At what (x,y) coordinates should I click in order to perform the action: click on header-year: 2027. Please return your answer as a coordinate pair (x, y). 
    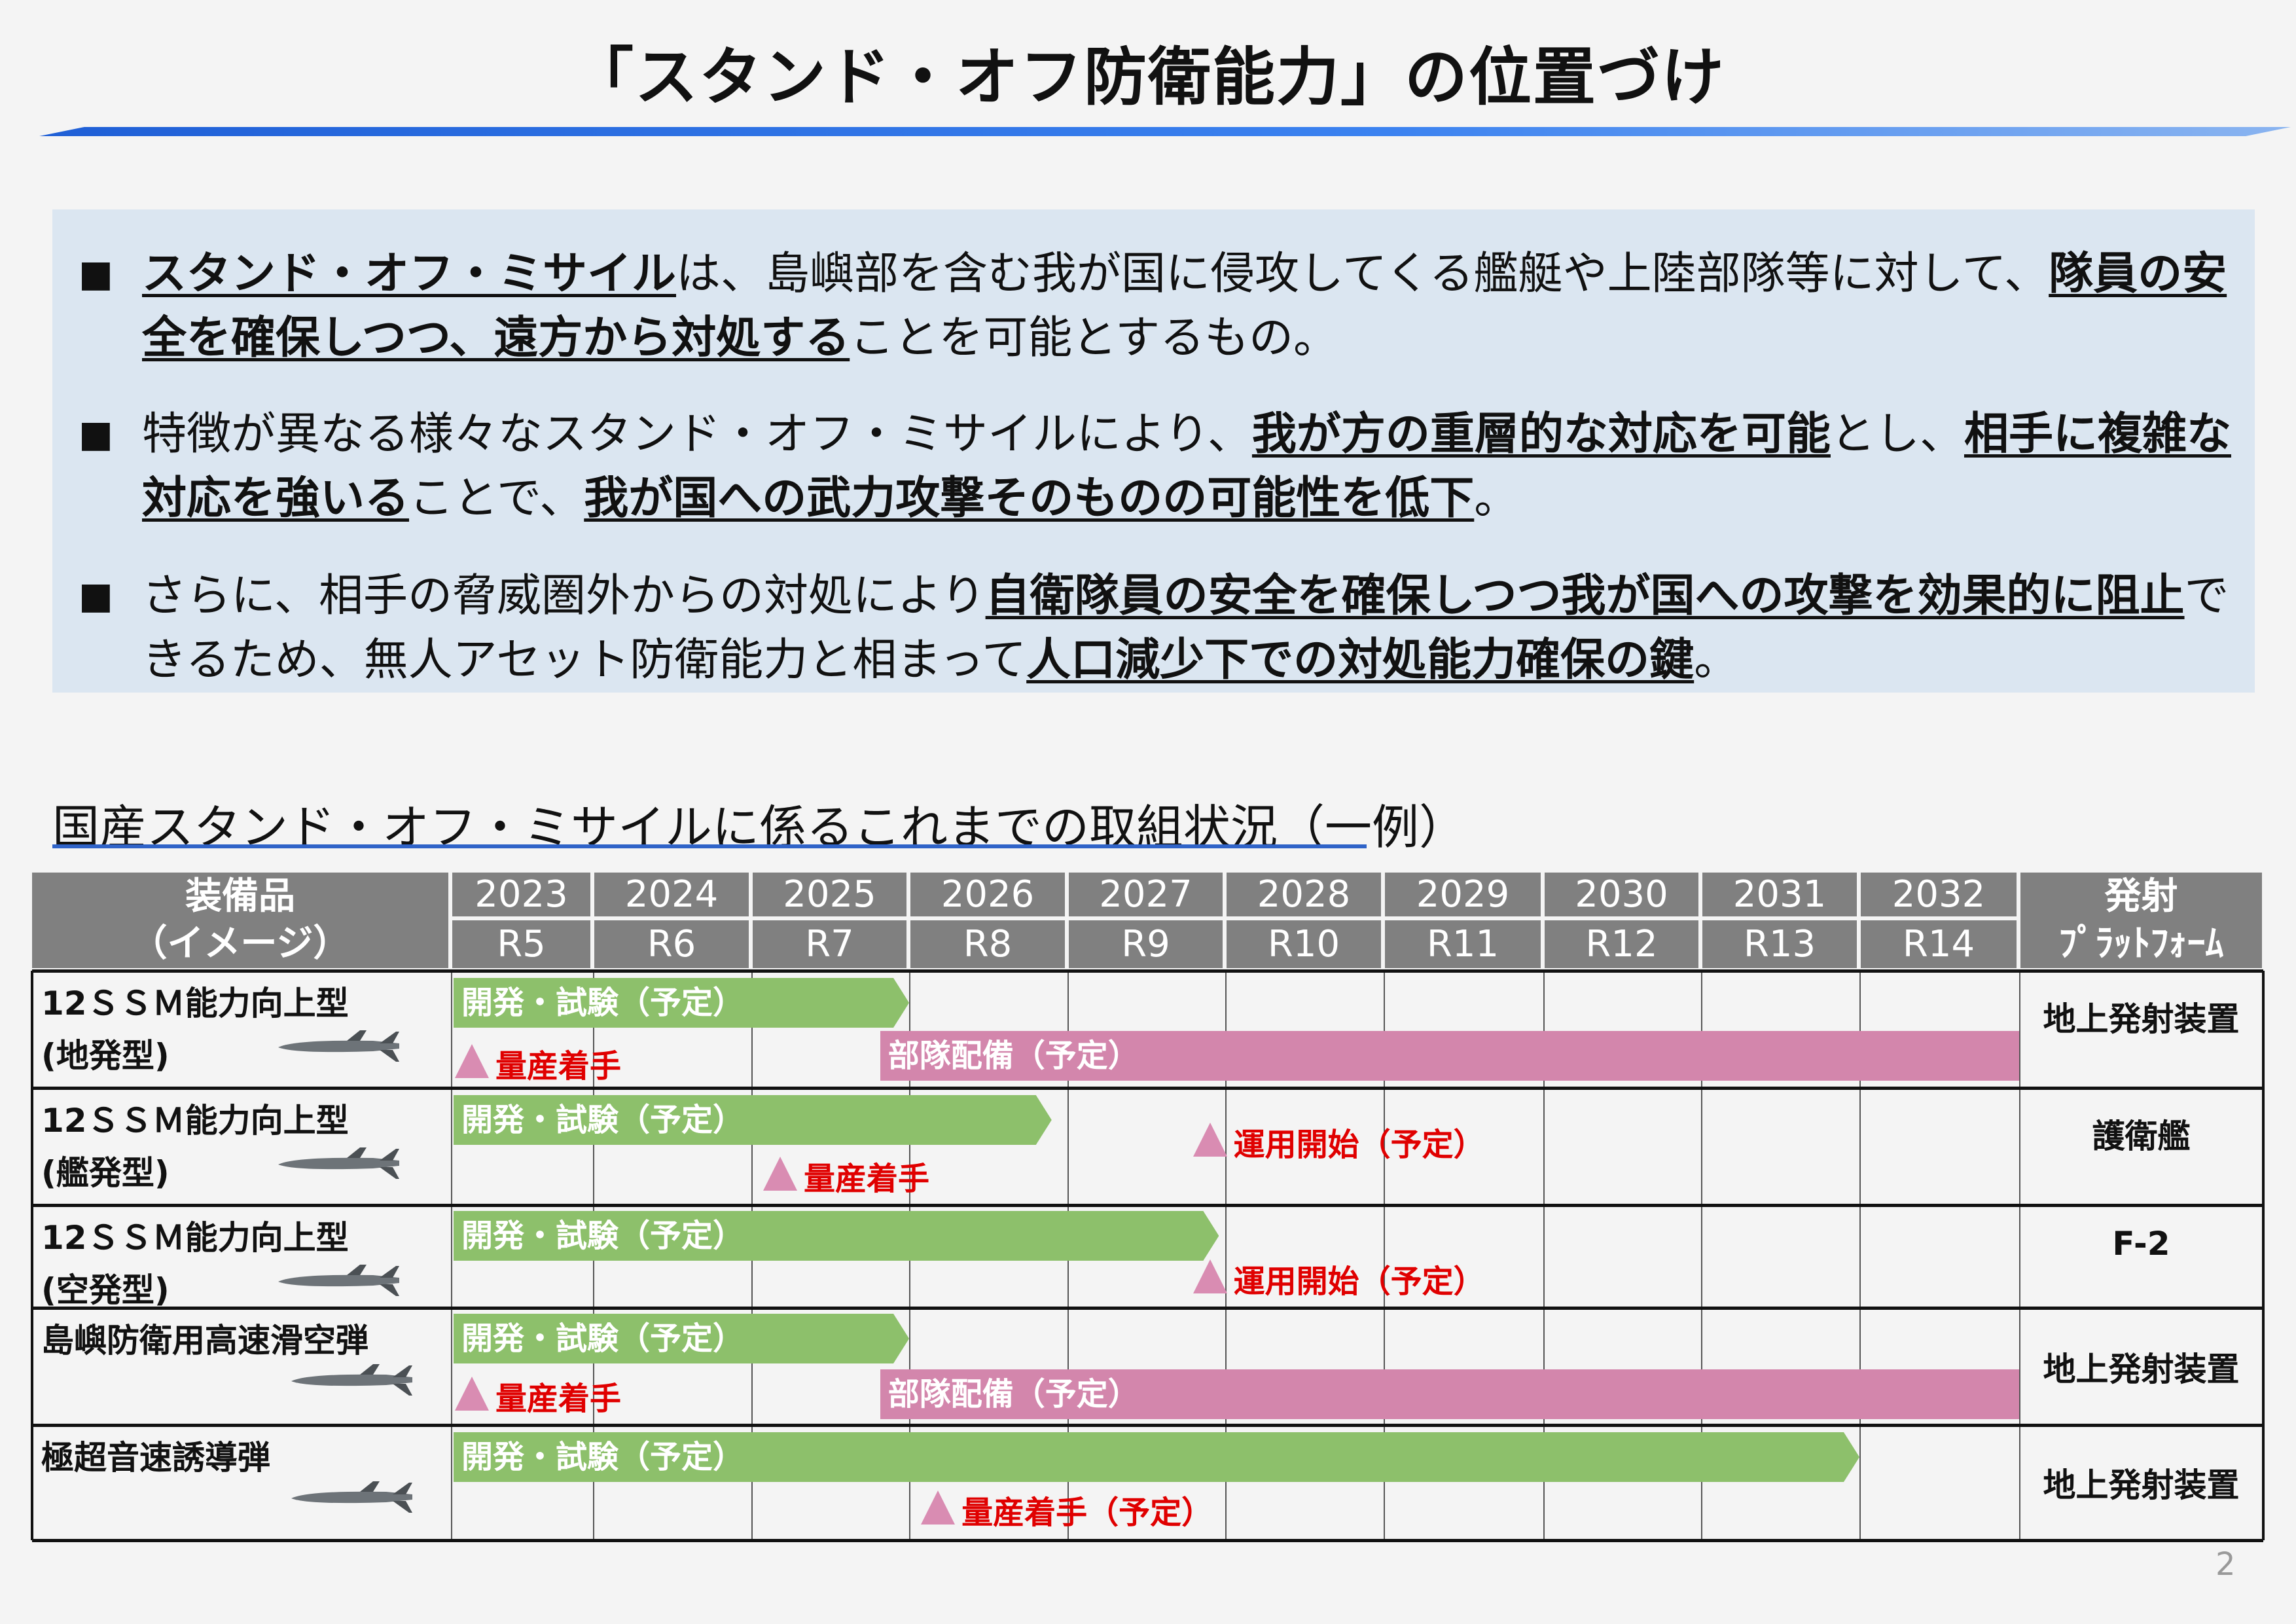
    Looking at the image, I should click on (1146, 894).